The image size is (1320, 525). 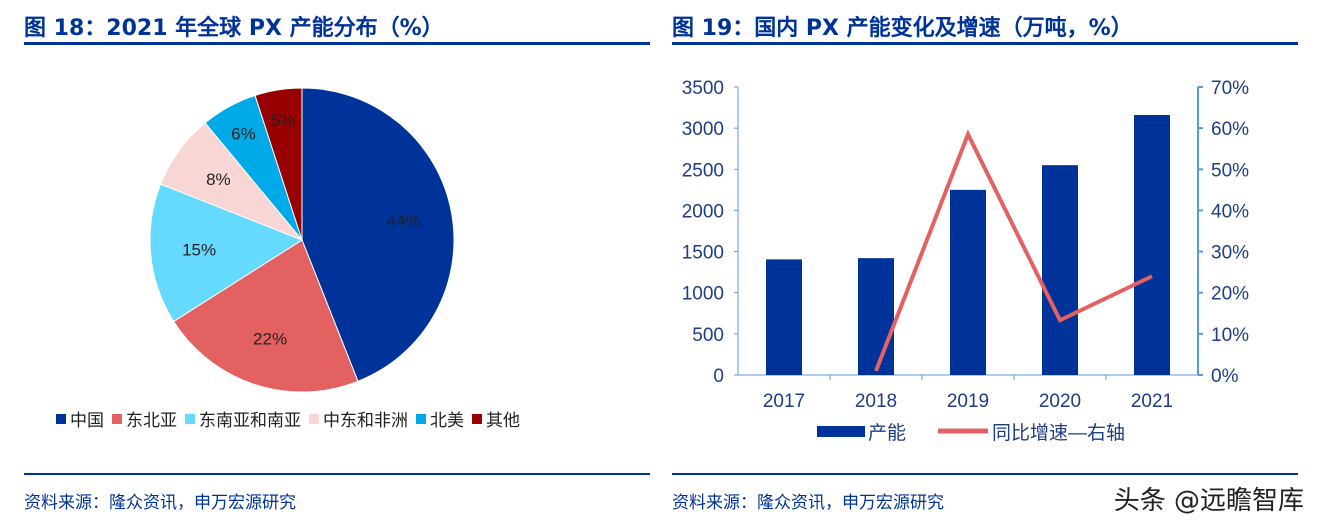 What do you see at coordinates (1058, 433) in the screenshot?
I see `legend-label-line: 同比增速—右轴` at bounding box center [1058, 433].